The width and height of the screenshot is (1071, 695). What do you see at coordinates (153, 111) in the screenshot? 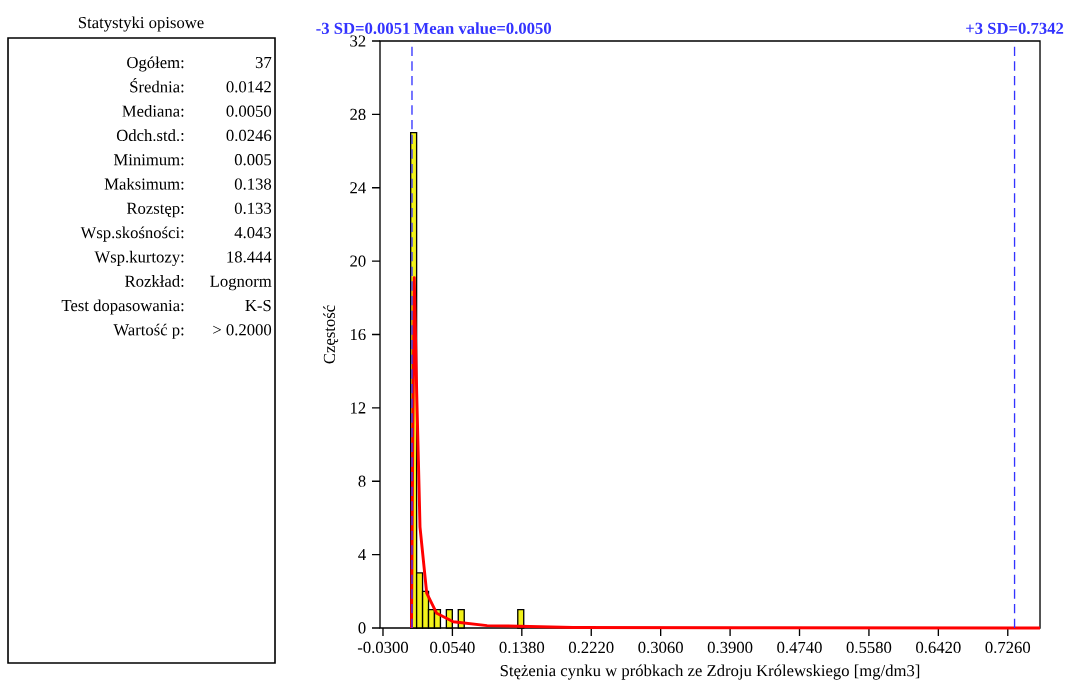
I see `text: Mediana:` at bounding box center [153, 111].